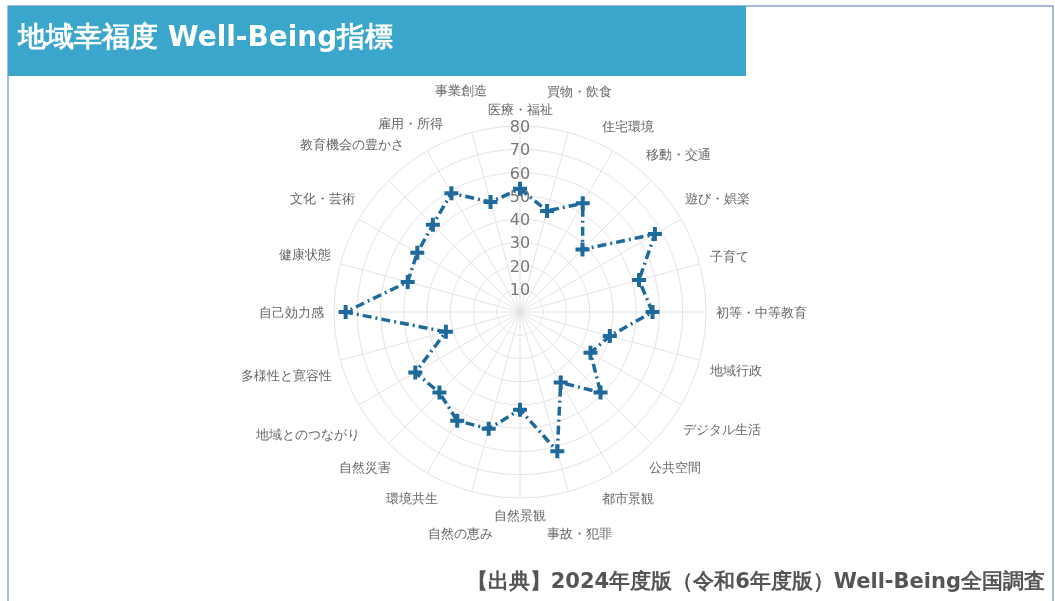 The width and height of the screenshot is (1055, 601). I want to click on spoke-label: 公共空間, so click(675, 468).